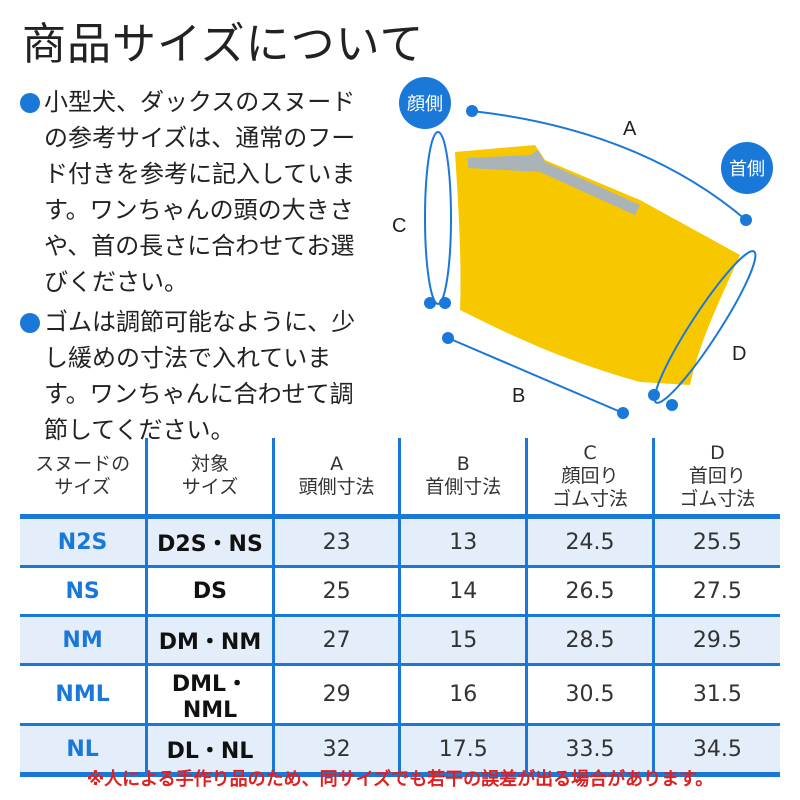 The height and width of the screenshot is (800, 800). What do you see at coordinates (83, 750) in the screenshot?
I see `table-cell: NL` at bounding box center [83, 750].